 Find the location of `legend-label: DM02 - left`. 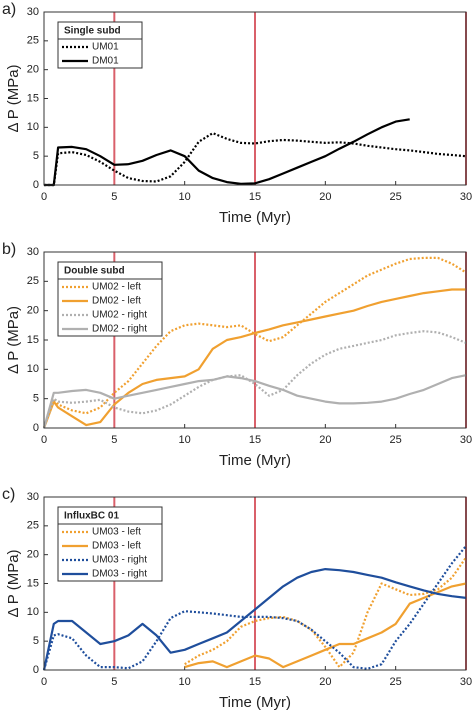

legend-label: DM02 - left is located at coordinates (116, 301).